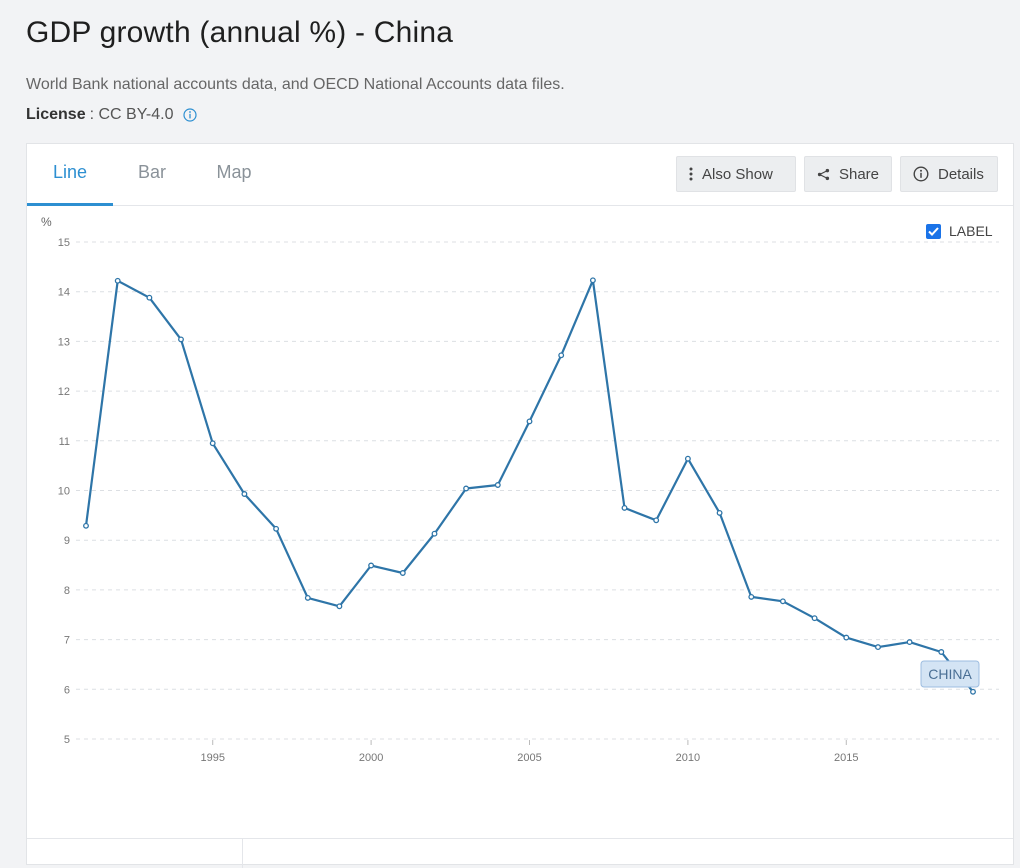  Describe the element at coordinates (520, 838) in the screenshot. I see `bottom-divider` at that location.